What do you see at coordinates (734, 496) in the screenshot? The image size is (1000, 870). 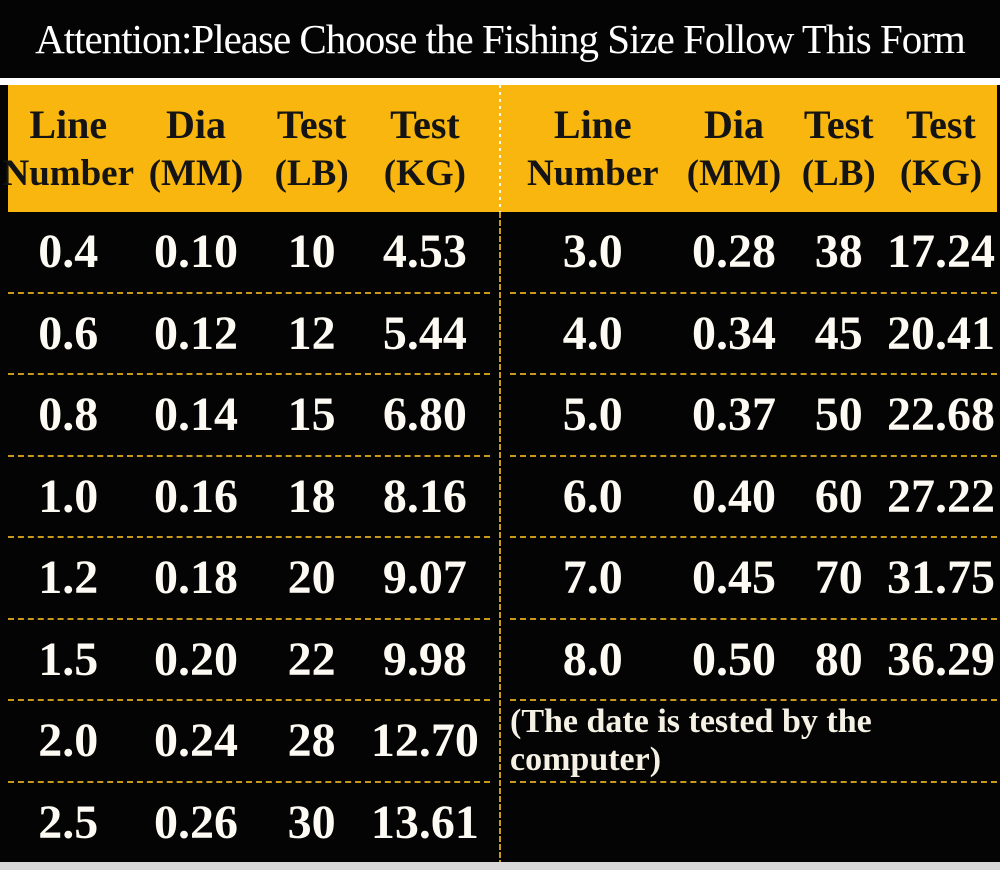 I see `table-cell: 0.40` at bounding box center [734, 496].